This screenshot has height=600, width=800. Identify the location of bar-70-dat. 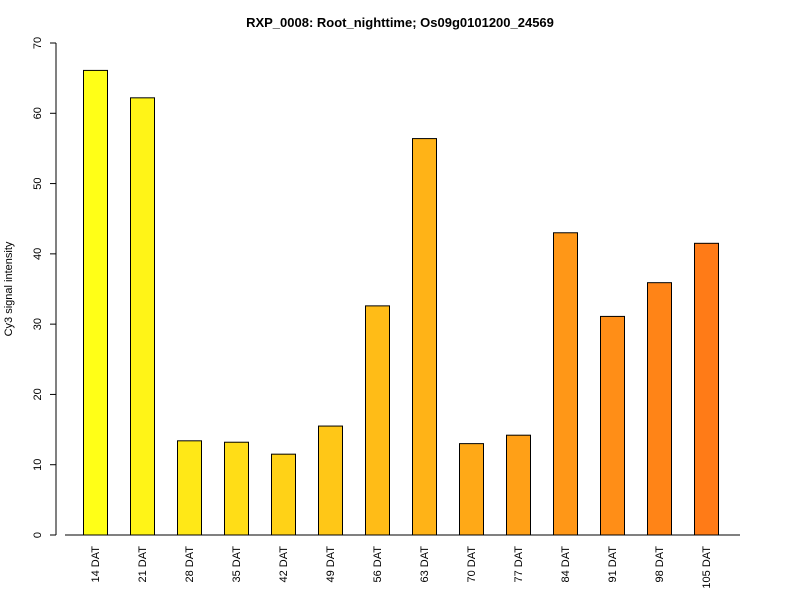
(471, 489).